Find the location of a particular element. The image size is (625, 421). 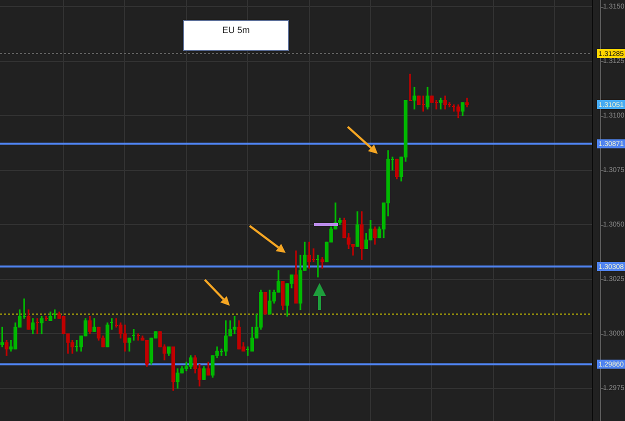

text: EU 5m is located at coordinates (236, 30).